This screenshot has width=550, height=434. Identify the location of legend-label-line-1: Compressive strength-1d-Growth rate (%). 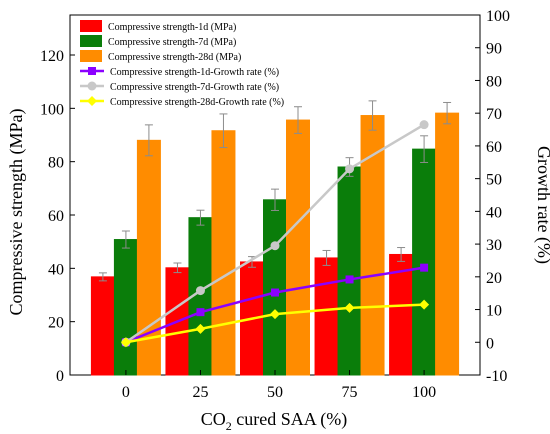
(194, 72).